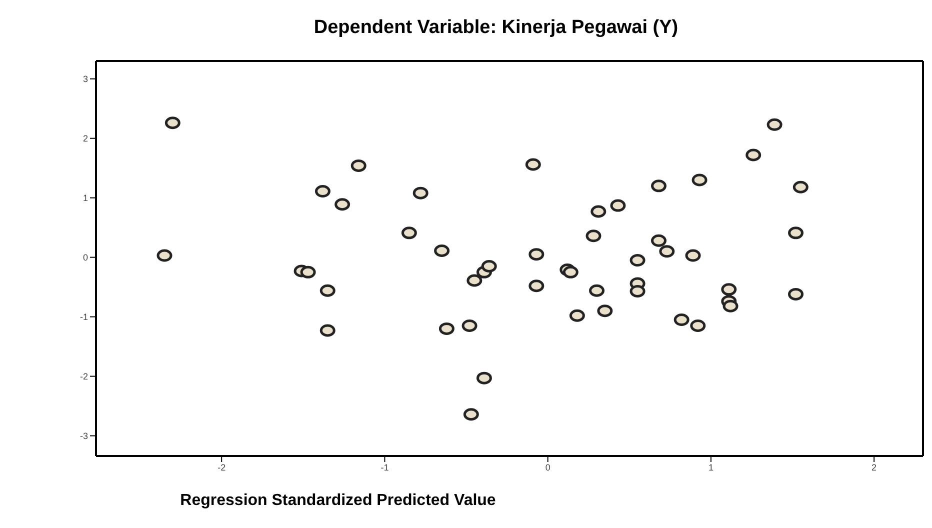 This screenshot has height=528, width=932. What do you see at coordinates (384, 467) in the screenshot?
I see `x-tick-label: -1` at bounding box center [384, 467].